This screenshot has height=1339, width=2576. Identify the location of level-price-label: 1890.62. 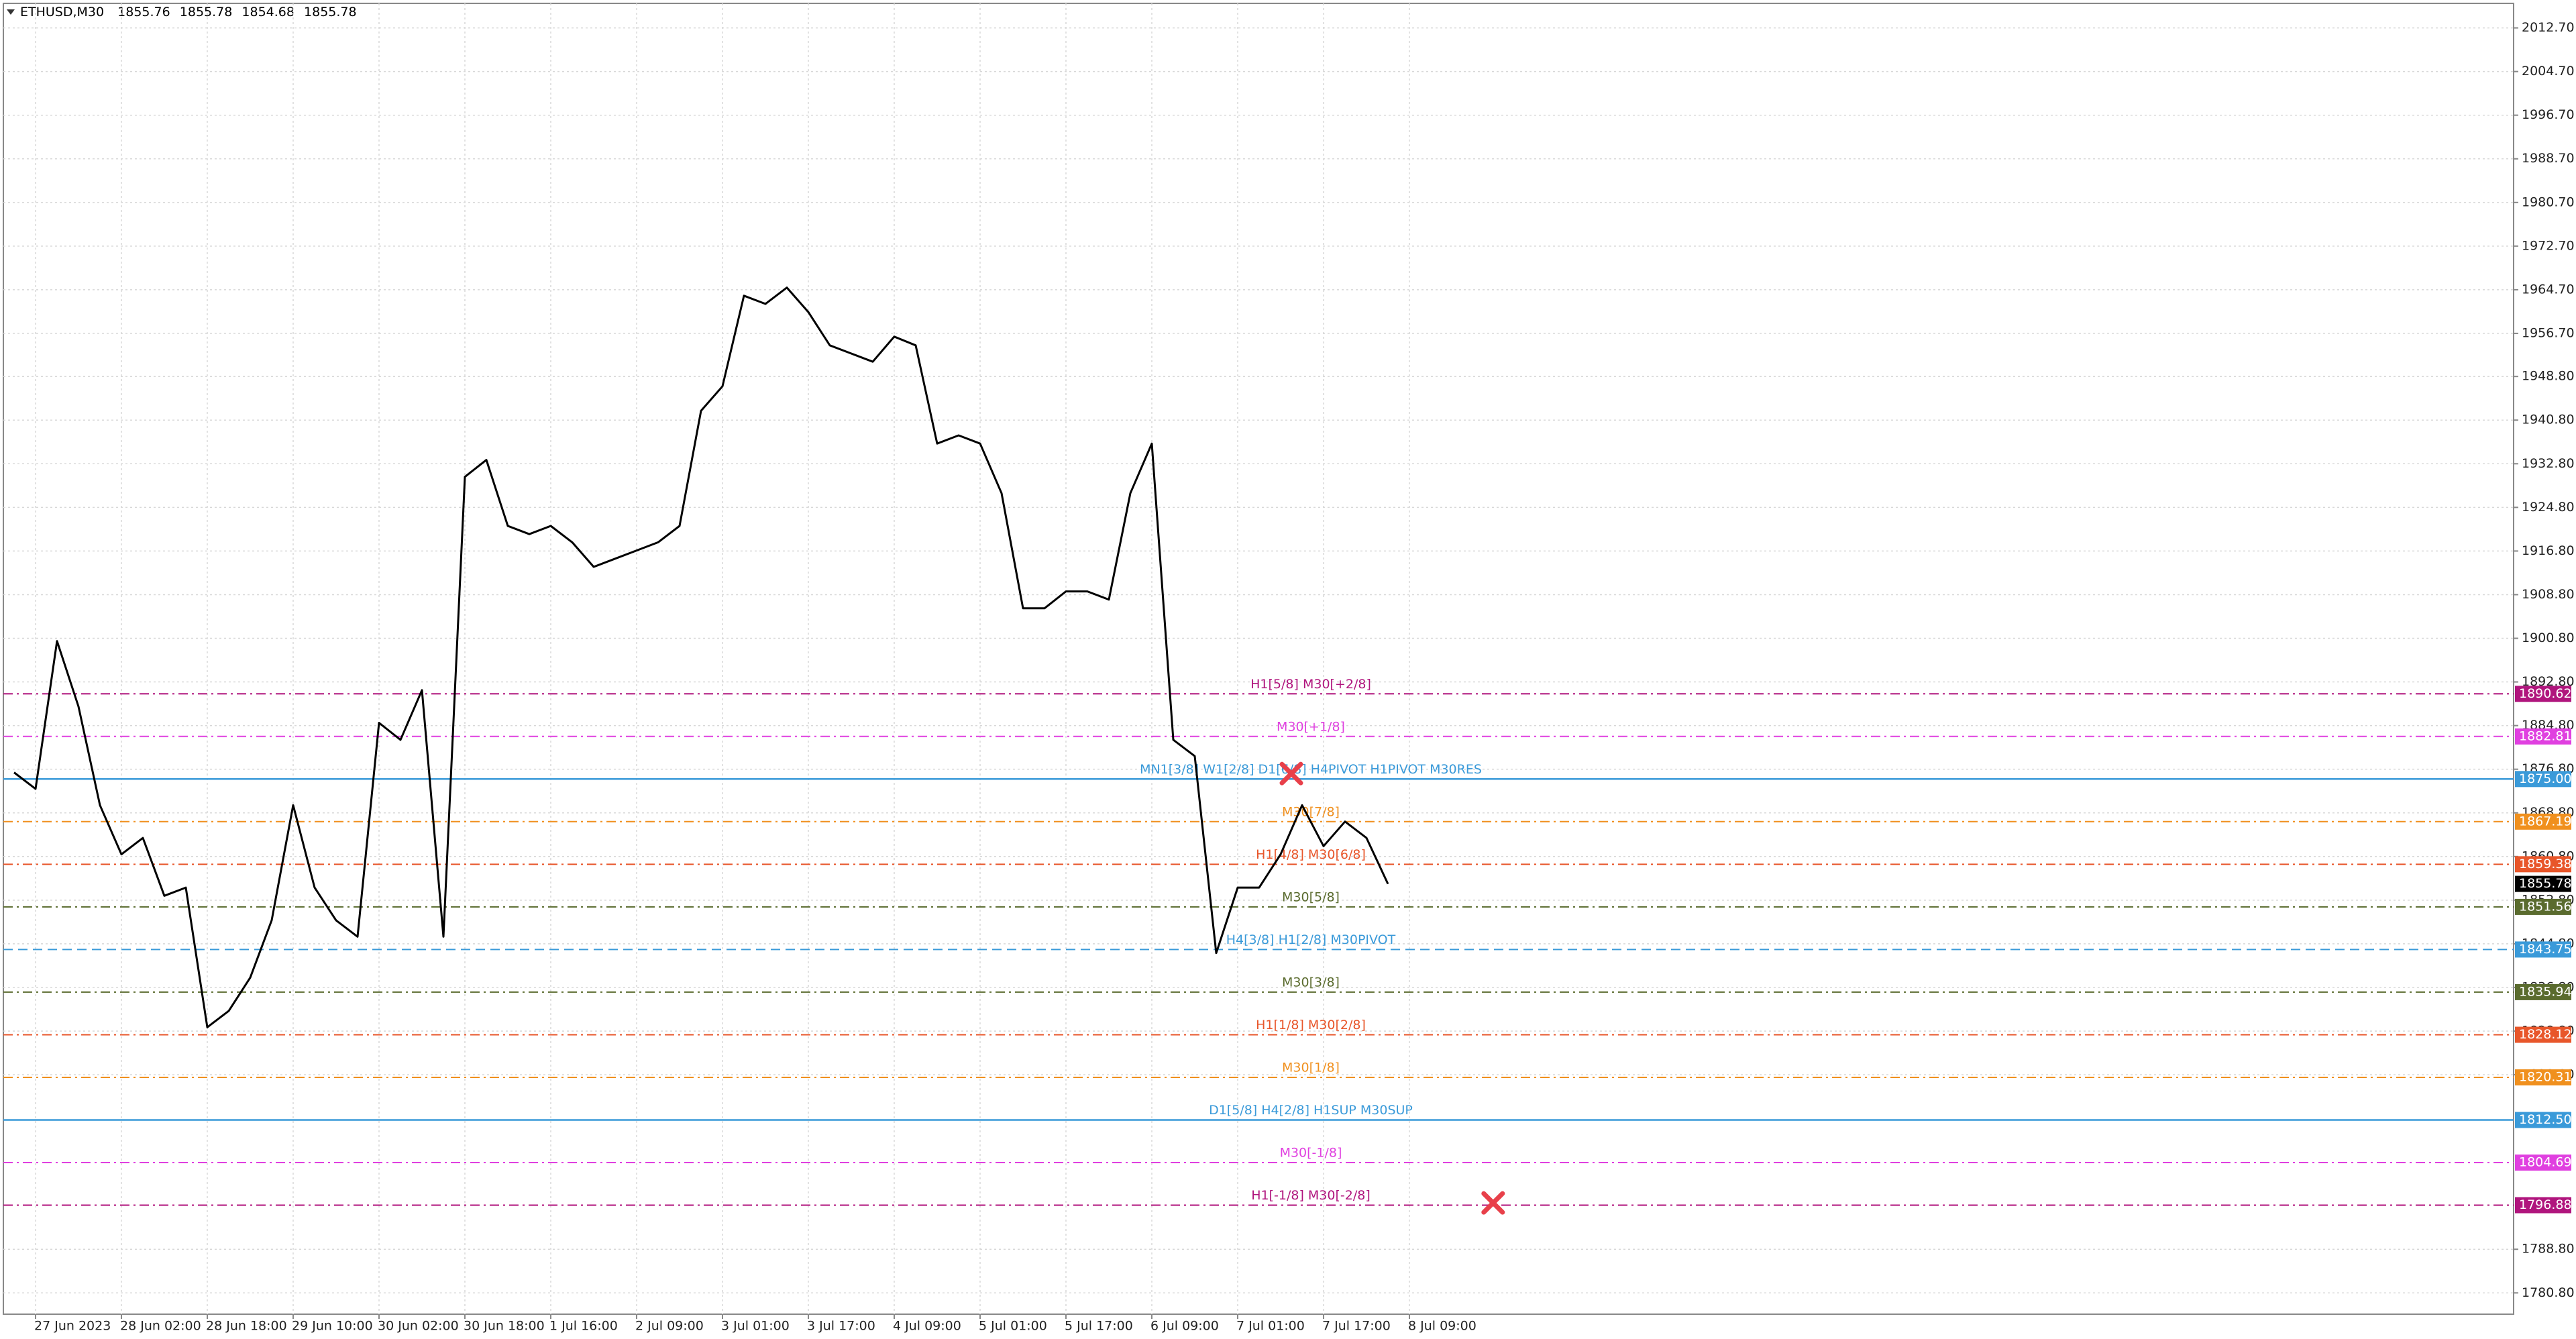
(2545, 693).